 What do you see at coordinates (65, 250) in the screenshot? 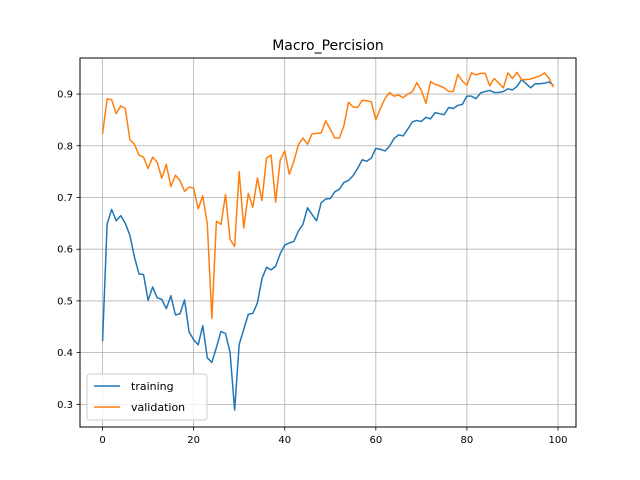
I see `y-tick-label: 0.6` at bounding box center [65, 250].